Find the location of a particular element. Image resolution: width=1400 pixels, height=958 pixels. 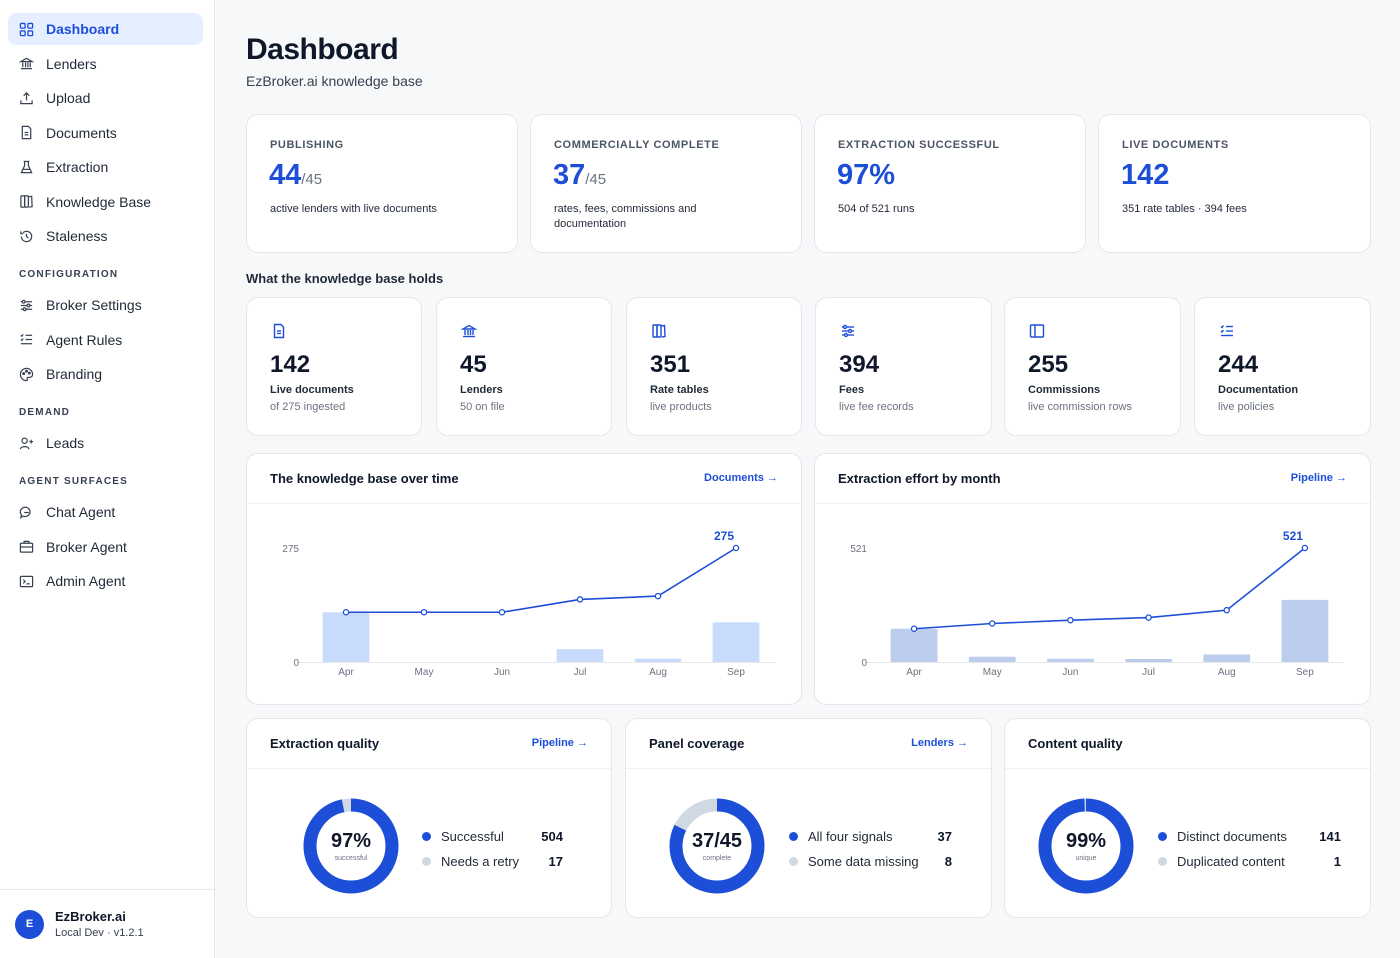

sidebar-item-label: Chat Agent is located at coordinates (81, 512).